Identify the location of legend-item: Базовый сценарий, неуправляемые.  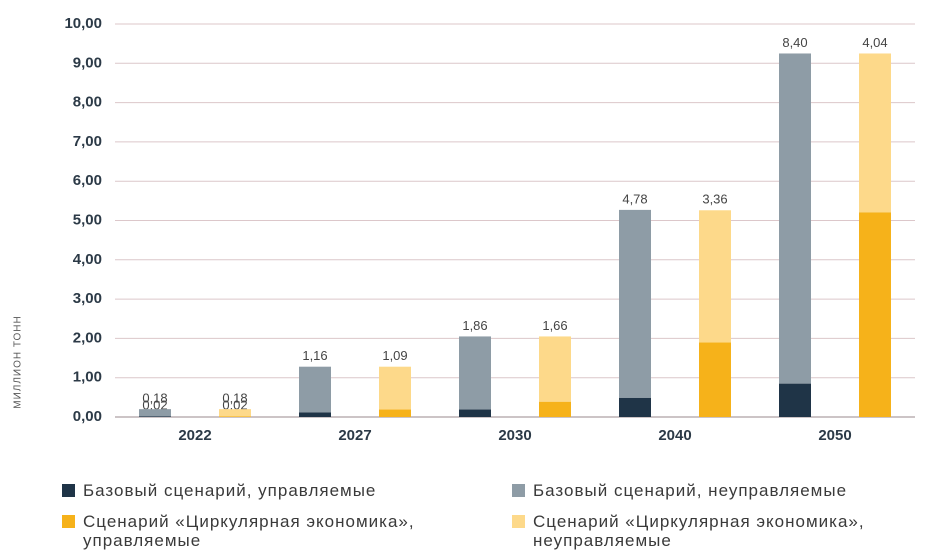
(724, 490).